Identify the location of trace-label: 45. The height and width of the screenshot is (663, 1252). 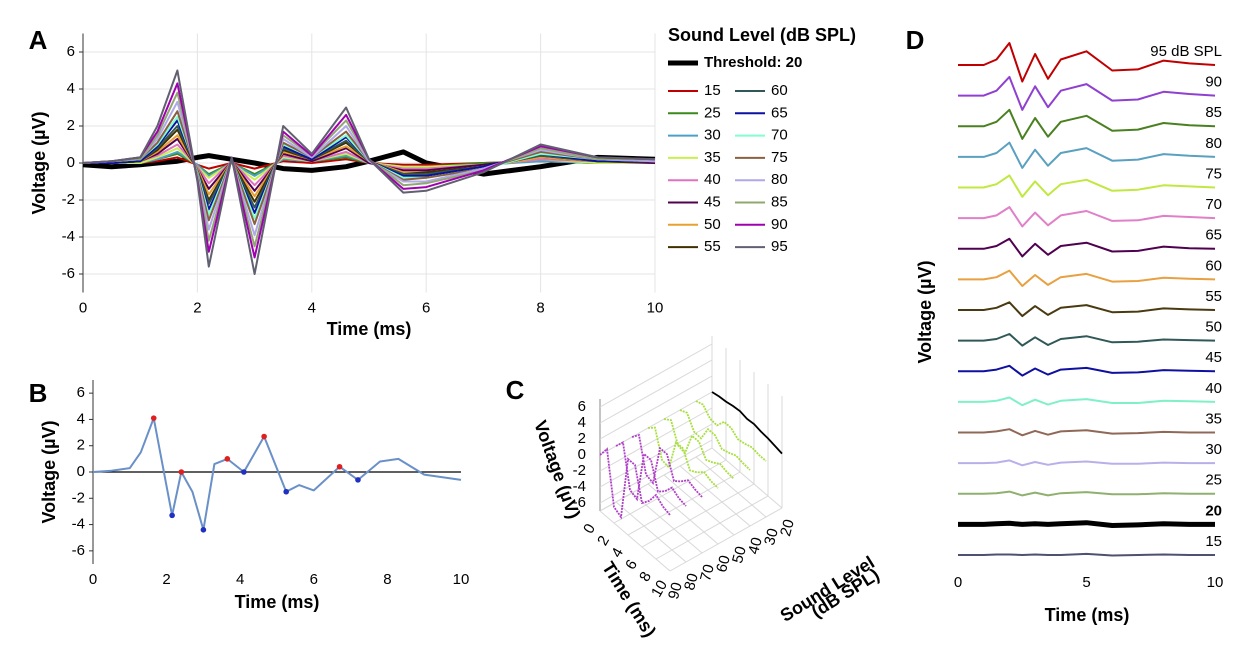
(1213, 357).